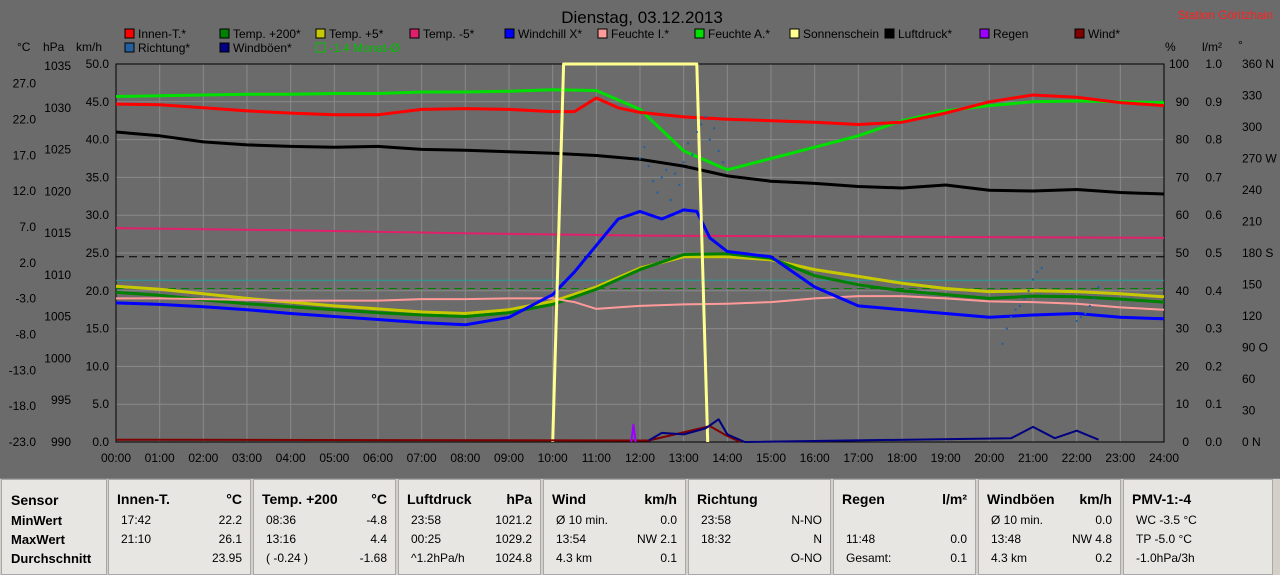 This screenshot has width=1280, height=575. What do you see at coordinates (334, 458) in the screenshot?
I see `x-tick-label: 05:00` at bounding box center [334, 458].